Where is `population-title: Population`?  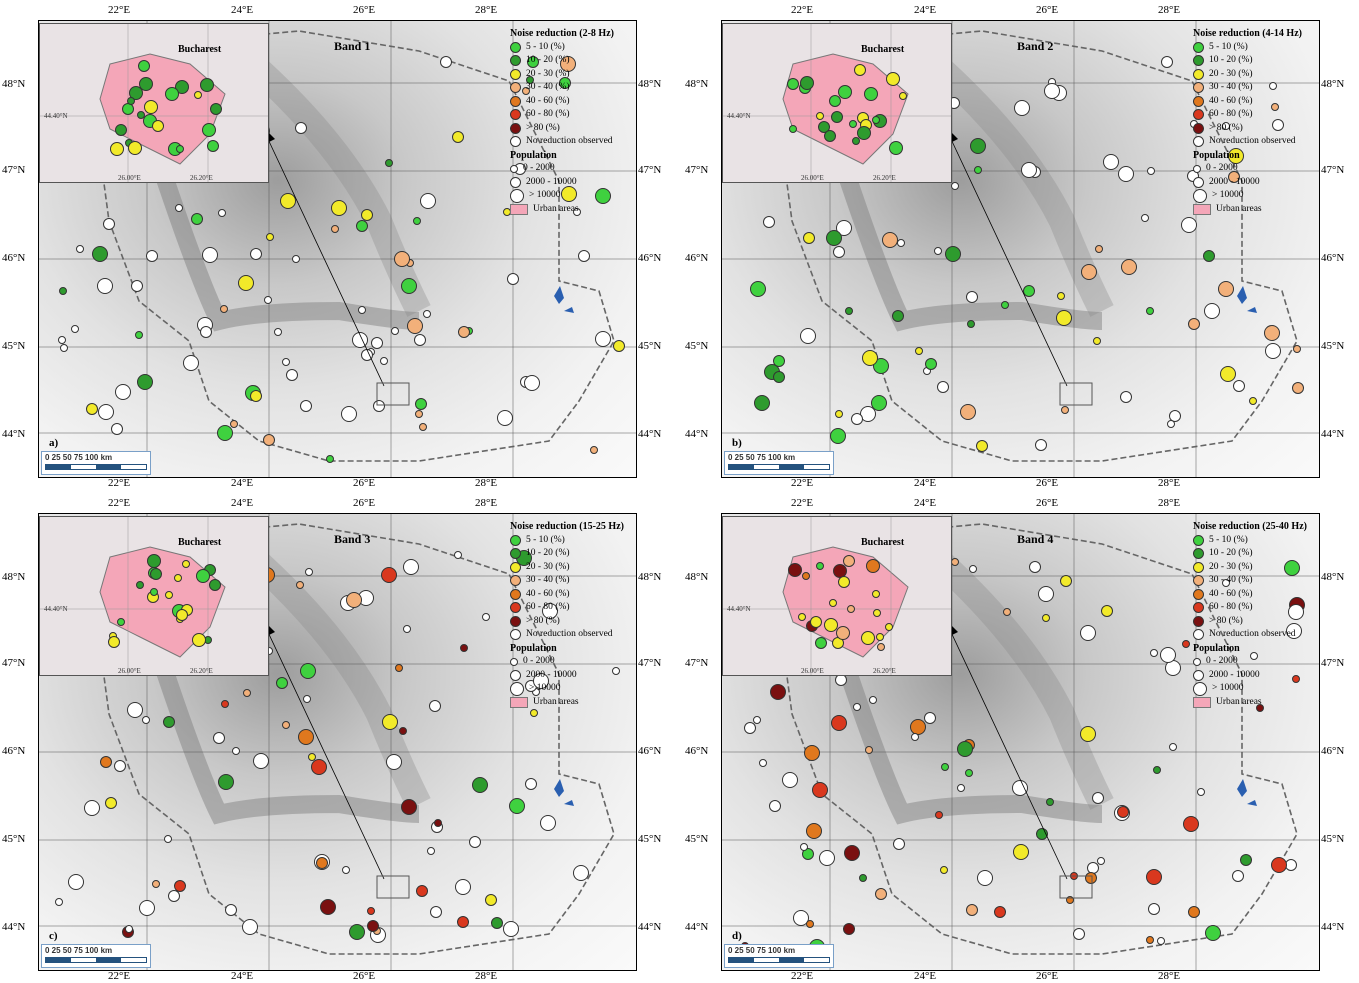
population-title: Population is located at coordinates (1216, 648).